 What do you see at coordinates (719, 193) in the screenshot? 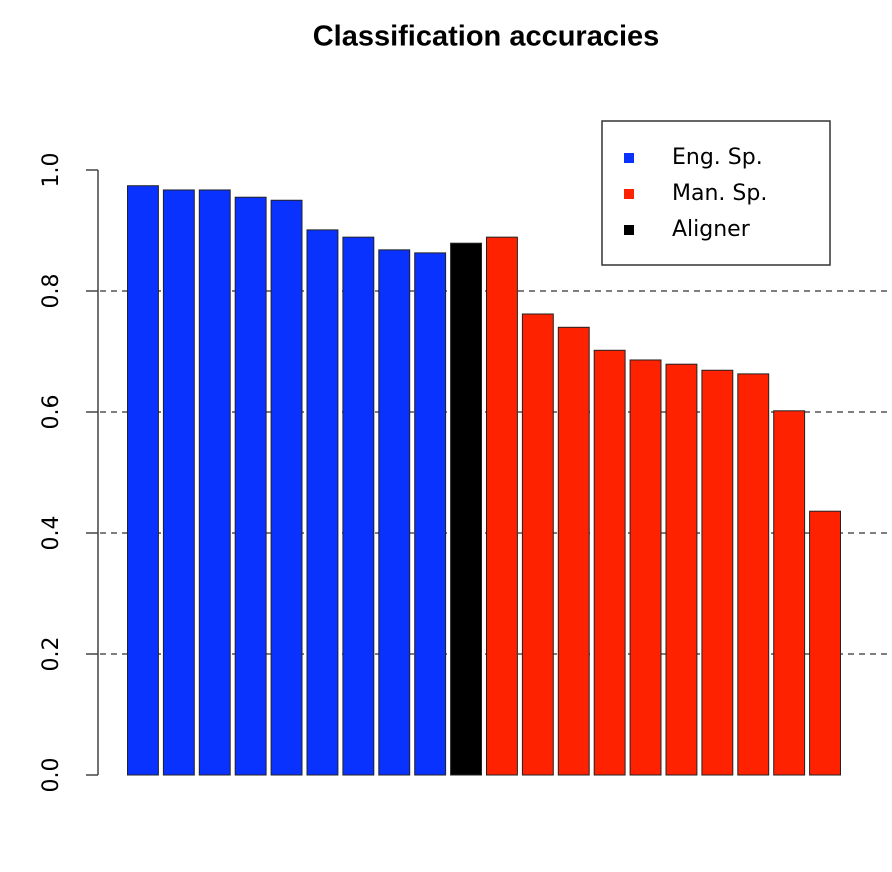
I see `legend-label: Man. Sp.` at bounding box center [719, 193].